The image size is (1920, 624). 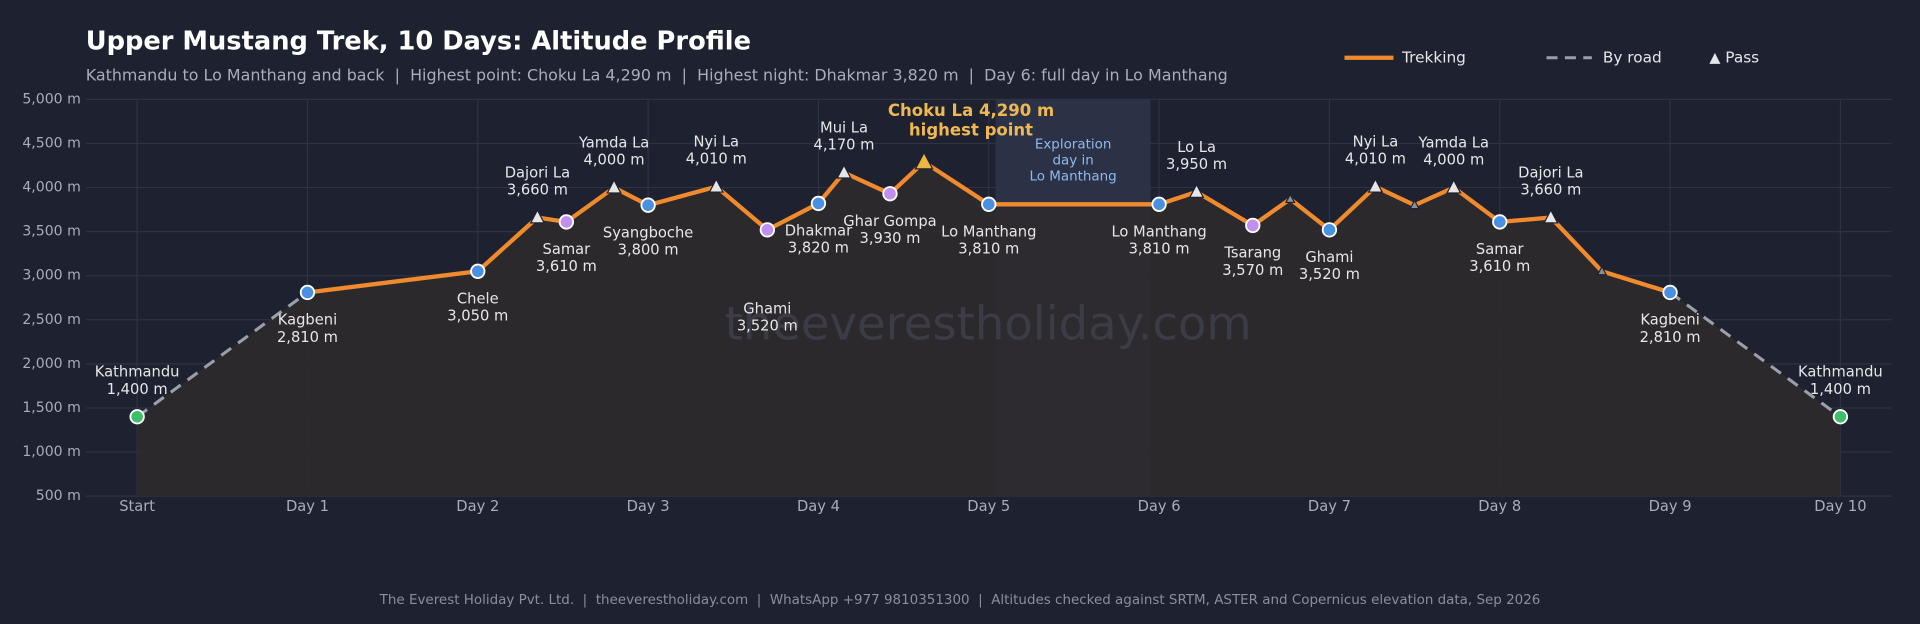 What do you see at coordinates (1252, 270) in the screenshot?
I see `point-value-label: 3,570 m` at bounding box center [1252, 270].